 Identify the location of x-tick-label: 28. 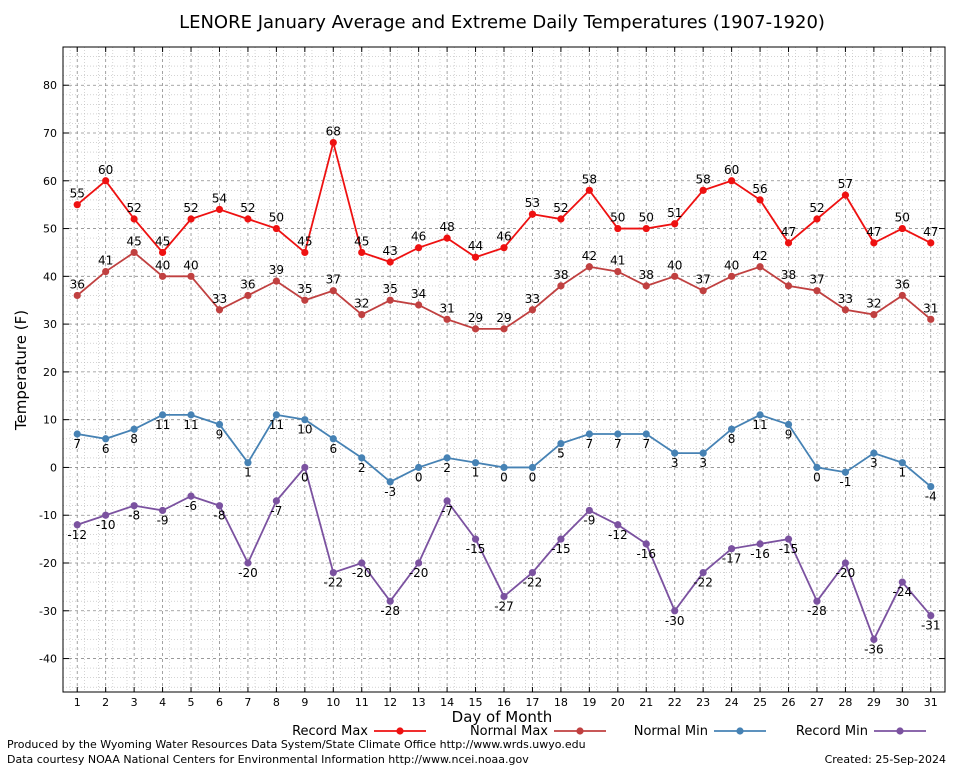
(845, 702).